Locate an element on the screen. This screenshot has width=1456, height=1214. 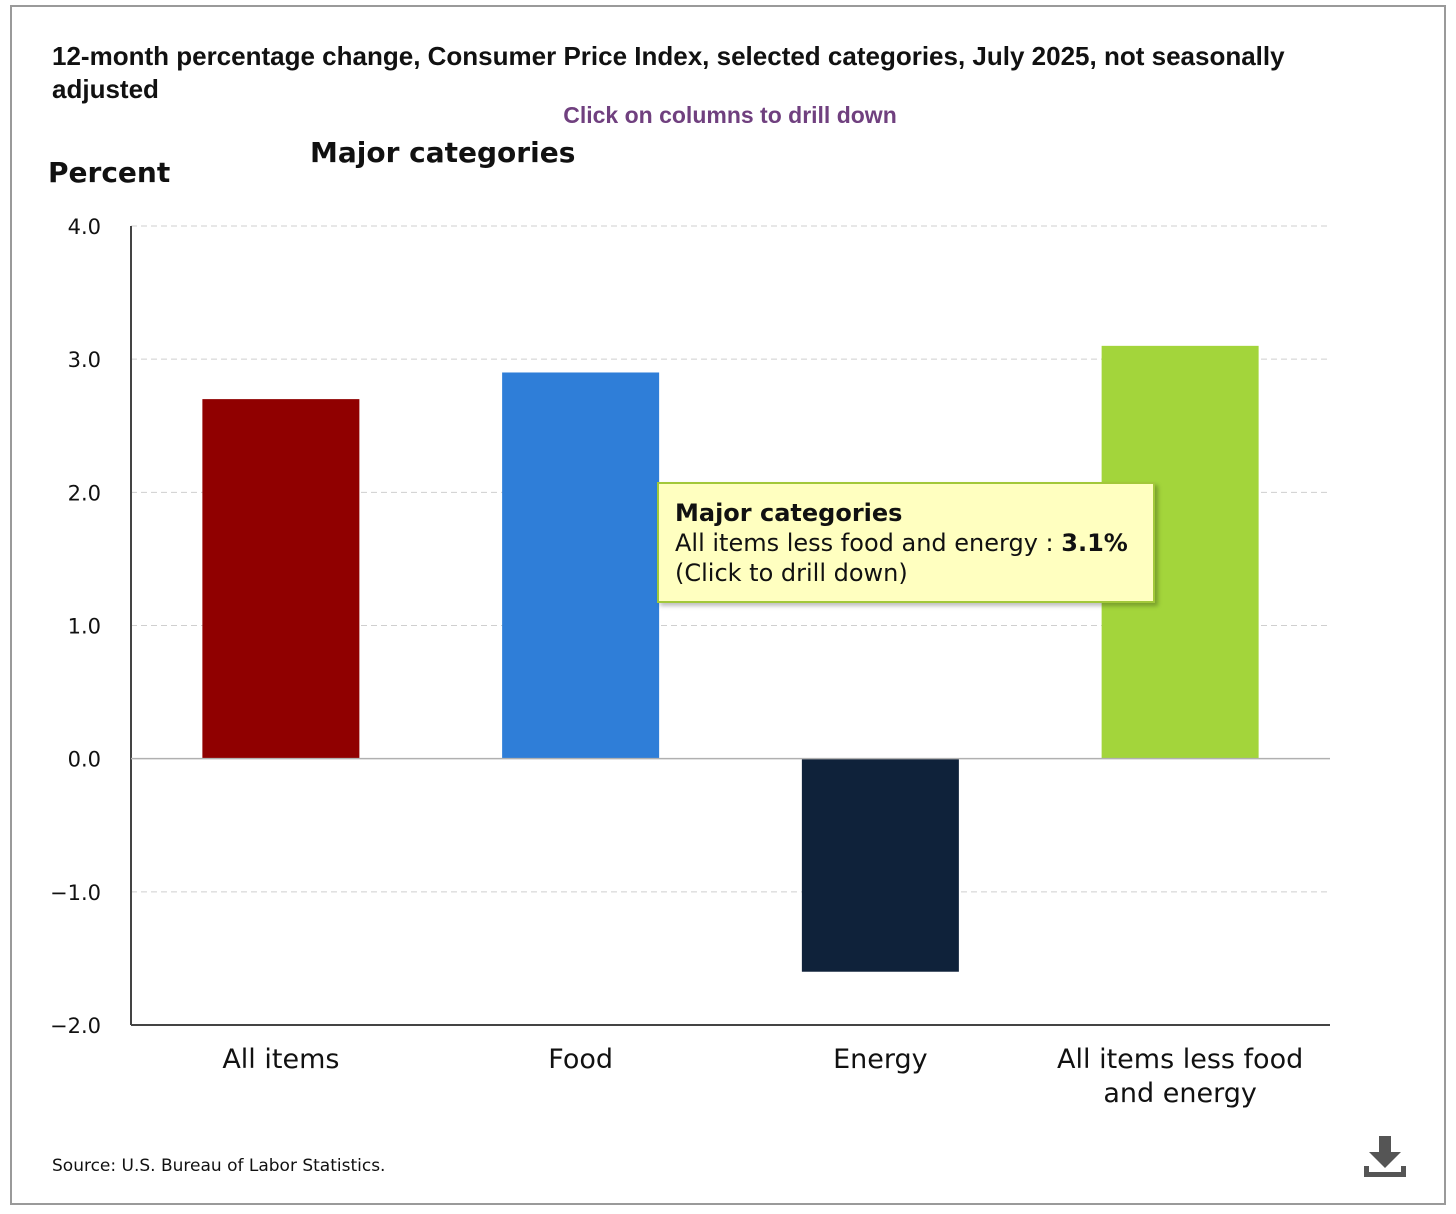
tooltip-label: All items less food and energy is located at coordinates (856, 543).